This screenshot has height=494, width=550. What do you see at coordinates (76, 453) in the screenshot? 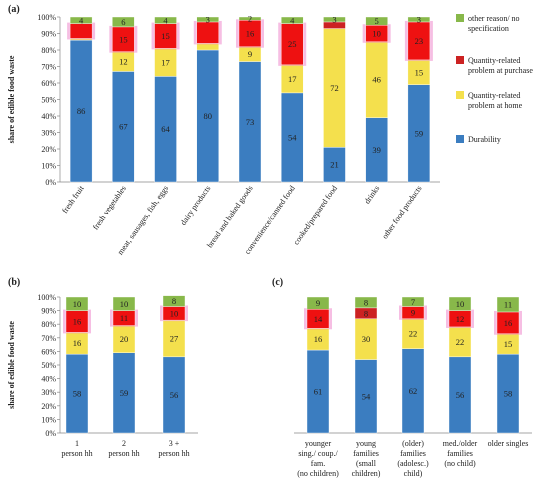
I see `x-tick-label-line: person hh` at bounding box center [76, 453].